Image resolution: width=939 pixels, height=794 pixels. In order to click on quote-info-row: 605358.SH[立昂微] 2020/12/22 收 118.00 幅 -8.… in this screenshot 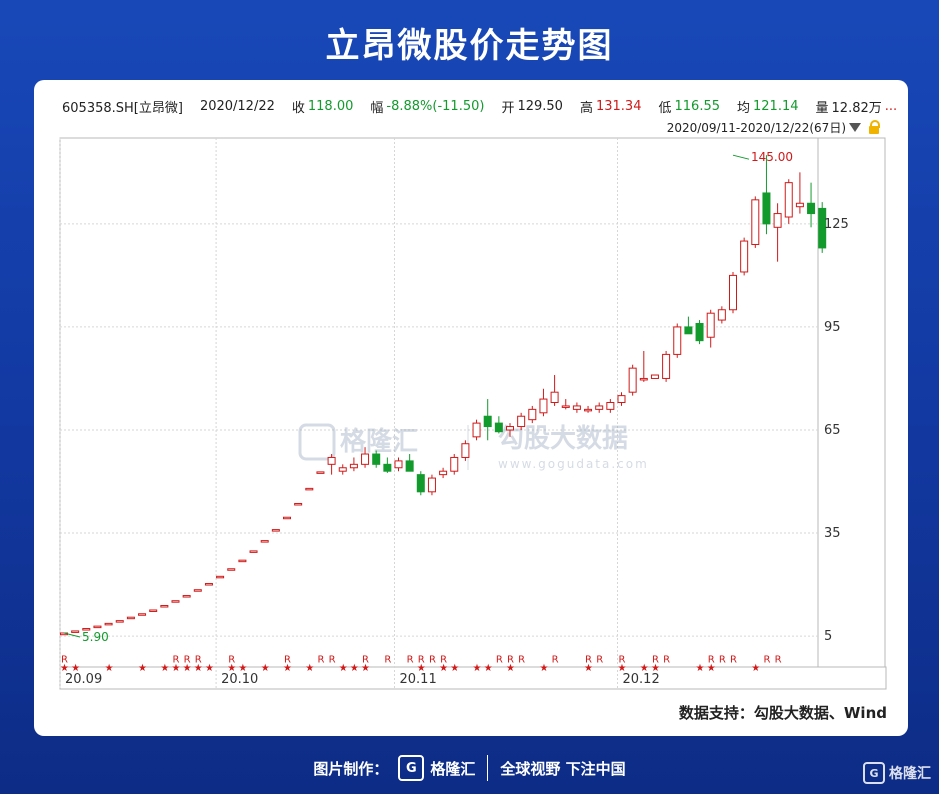, I will do `click(479, 106)`.